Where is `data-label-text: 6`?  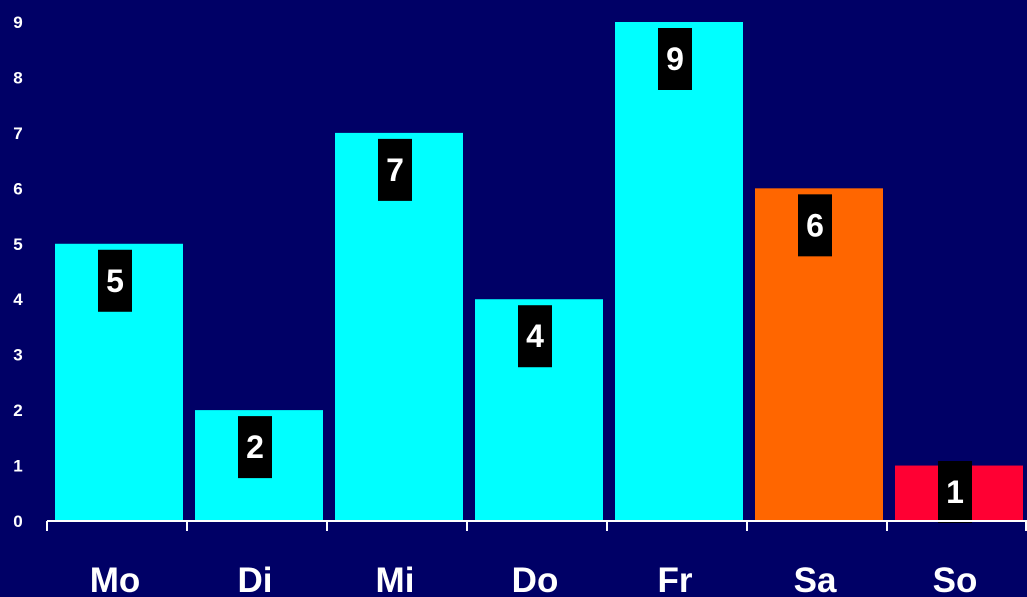
data-label-text: 6 is located at coordinates (815, 225).